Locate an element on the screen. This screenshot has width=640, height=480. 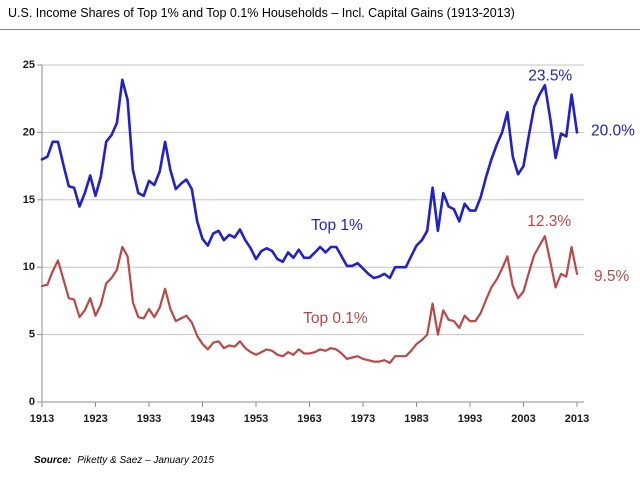
x-tick-label: 2013 is located at coordinates (577, 419).